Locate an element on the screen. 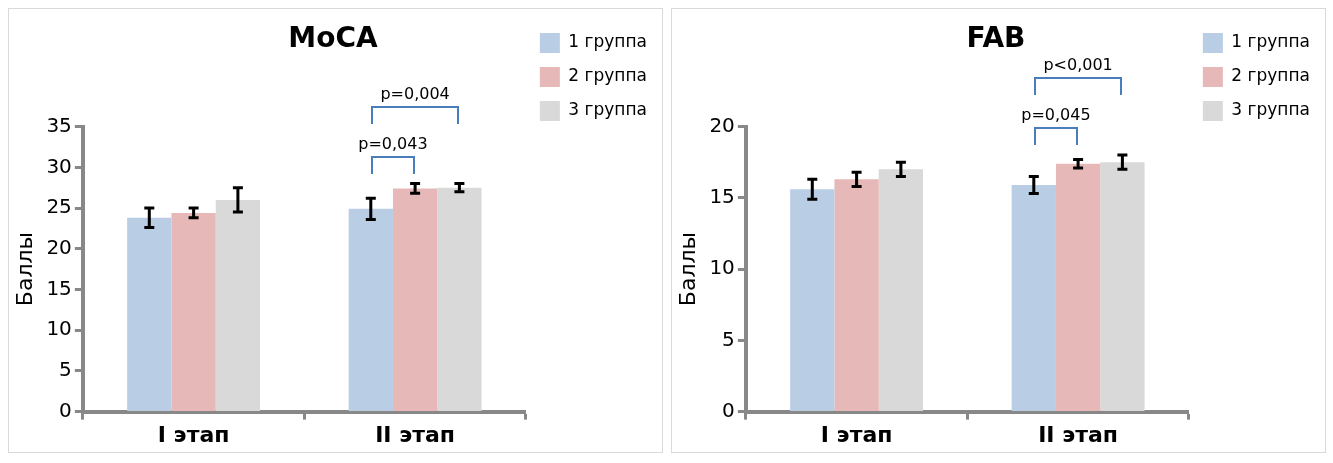  y-tick-label: 30 is located at coordinates (59, 165).